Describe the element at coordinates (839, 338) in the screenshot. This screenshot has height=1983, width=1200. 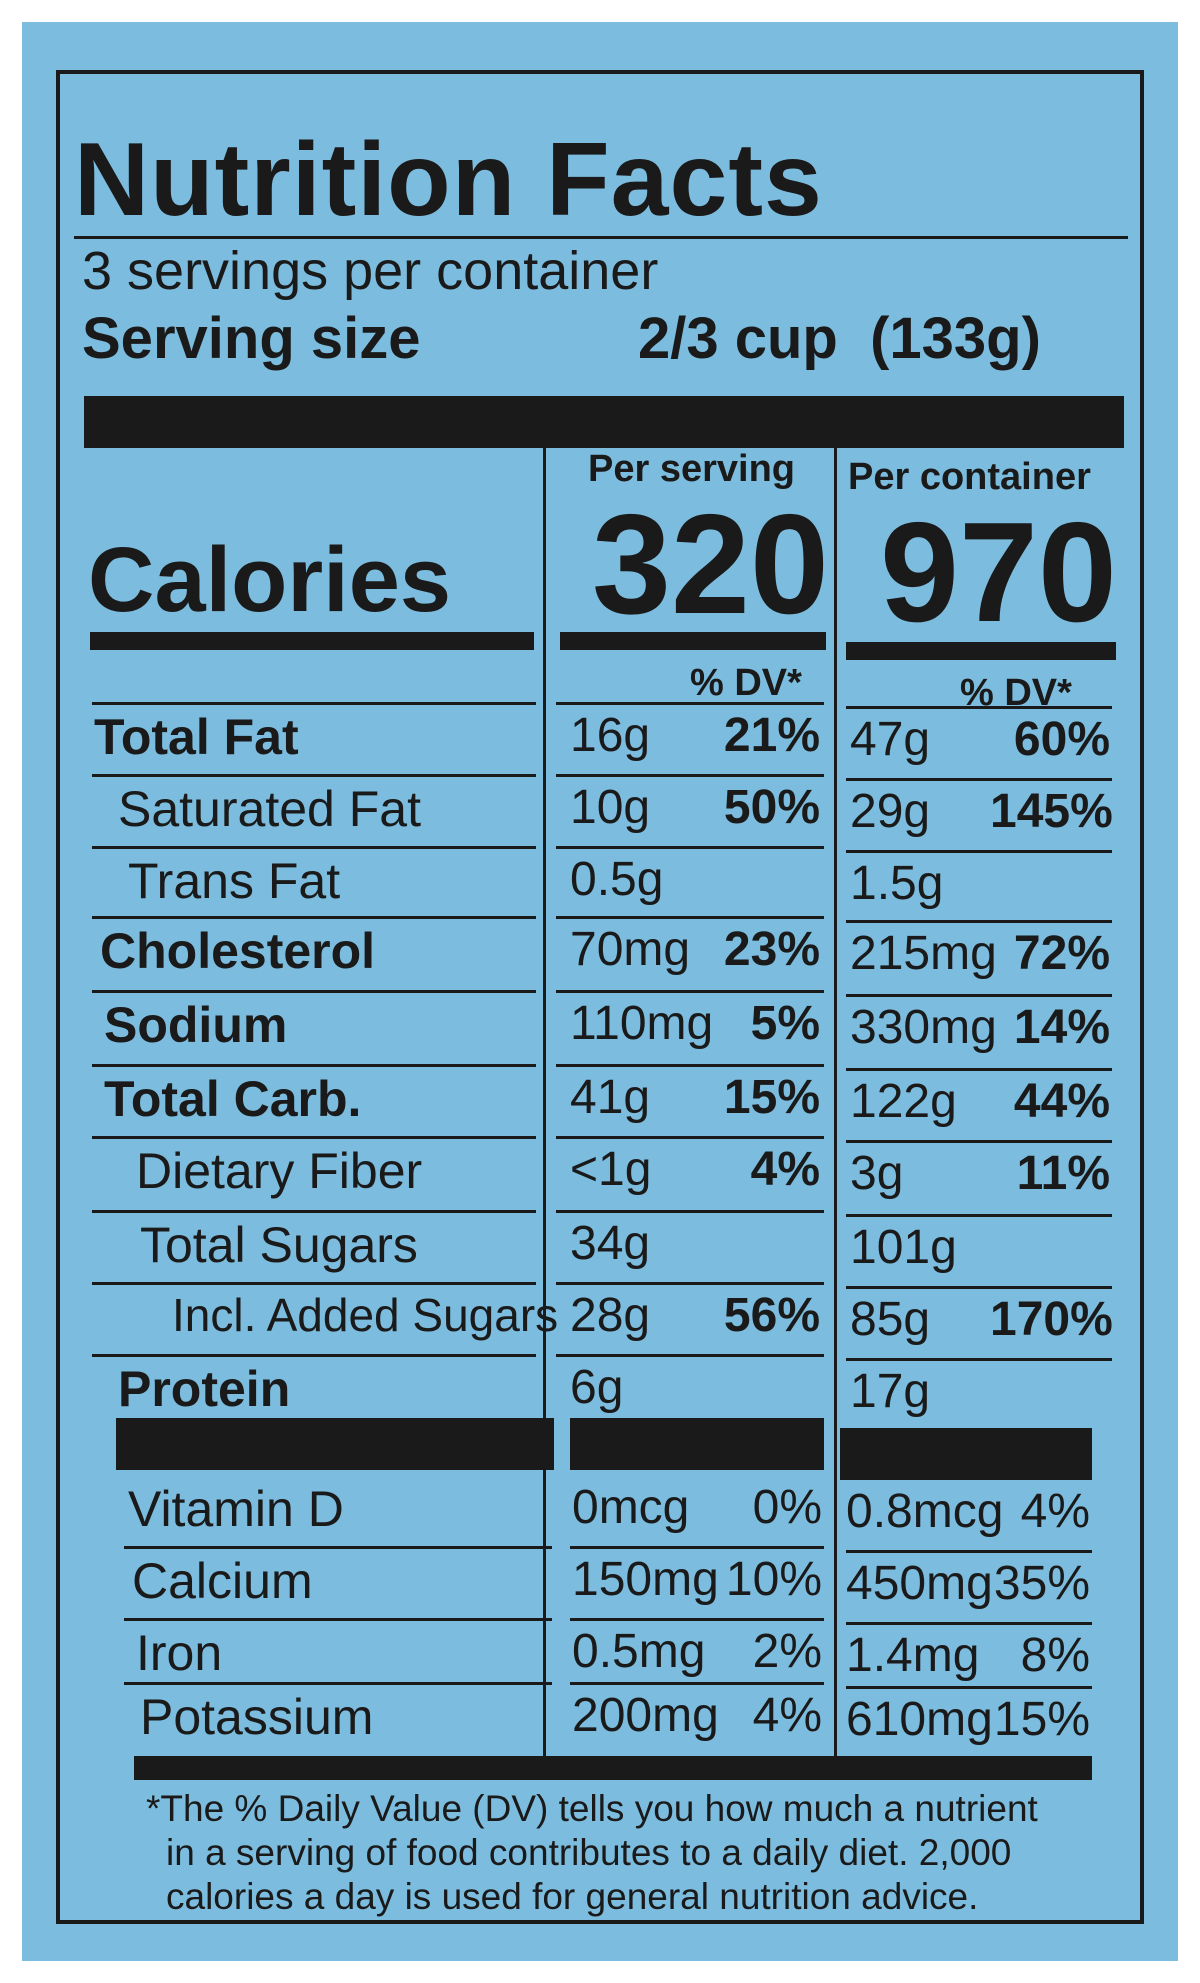
I see `serving-size-value: 2/3 cup (133g)` at that location.